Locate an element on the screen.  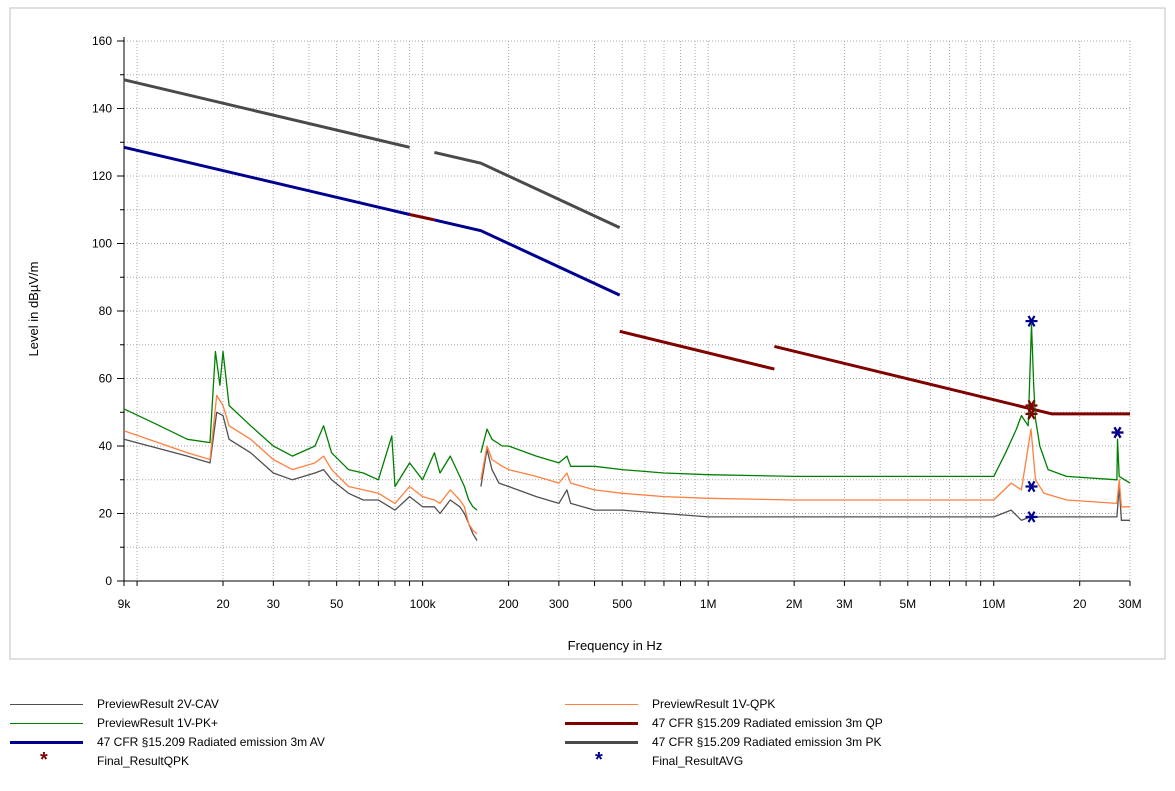
y-tick-label: 120 is located at coordinates (102, 176).